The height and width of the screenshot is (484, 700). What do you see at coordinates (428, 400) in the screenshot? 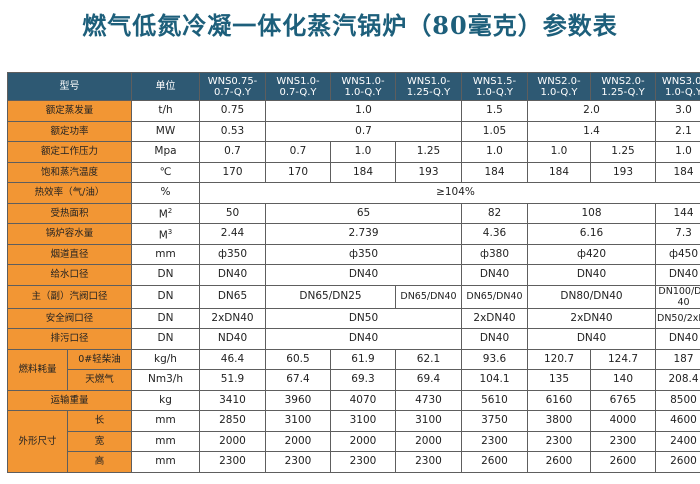
I see `value-cell: 4730` at bounding box center [428, 400].